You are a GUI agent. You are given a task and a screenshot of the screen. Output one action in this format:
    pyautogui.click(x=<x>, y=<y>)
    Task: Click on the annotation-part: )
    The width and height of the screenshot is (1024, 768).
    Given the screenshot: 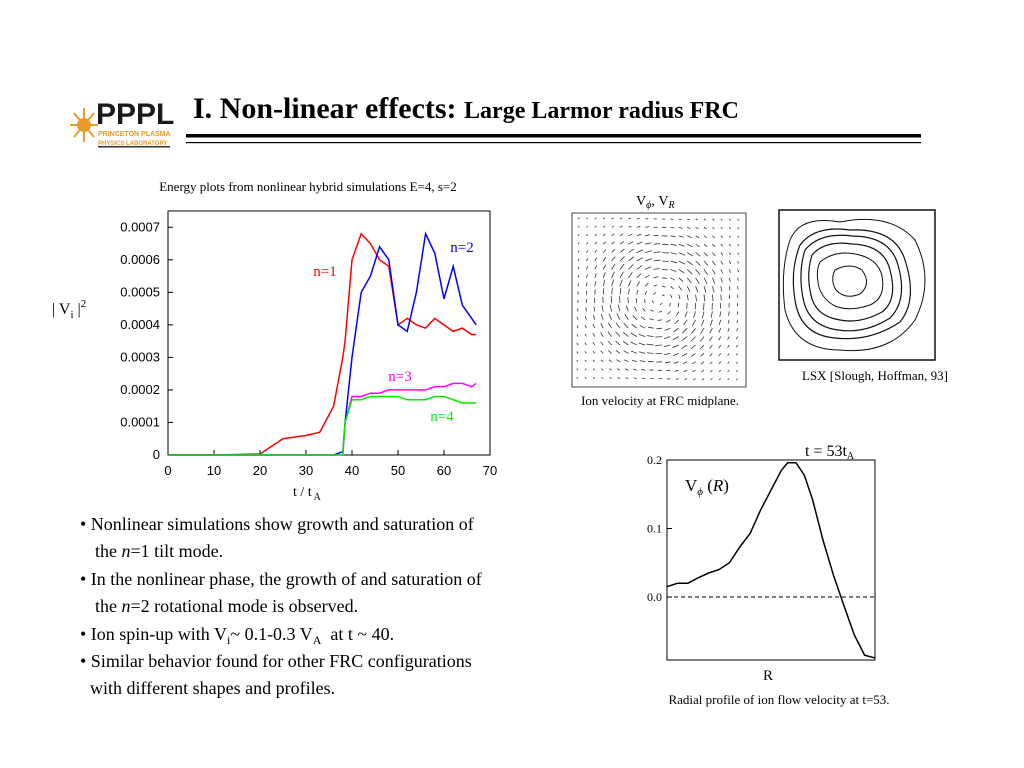 What is the action you would take?
    pyautogui.click(x=726, y=485)
    